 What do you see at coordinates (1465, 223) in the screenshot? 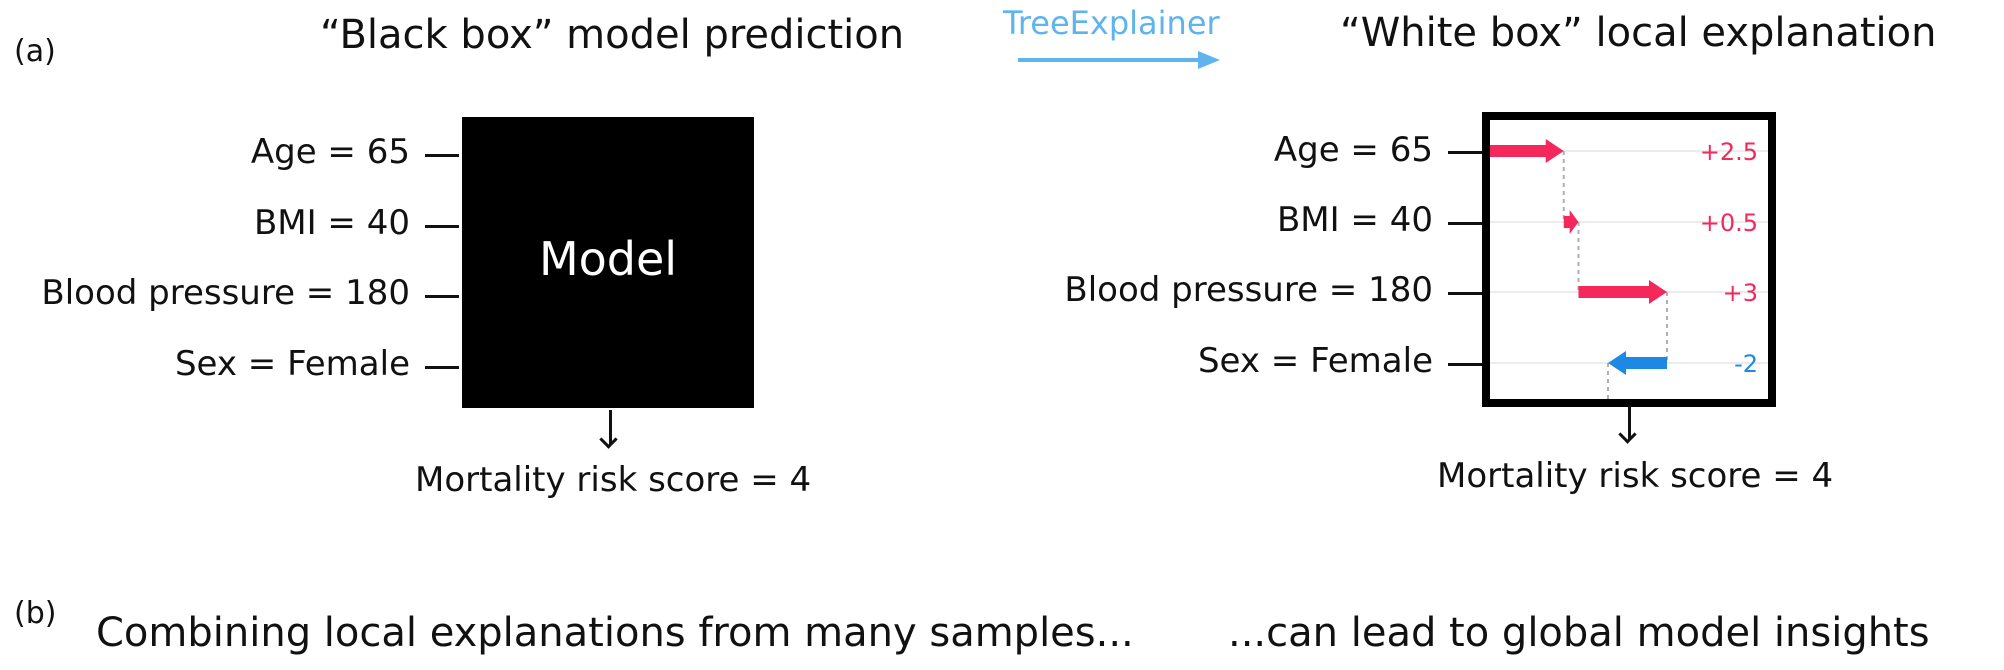
I see `input-line-bmi-right` at bounding box center [1465, 223].